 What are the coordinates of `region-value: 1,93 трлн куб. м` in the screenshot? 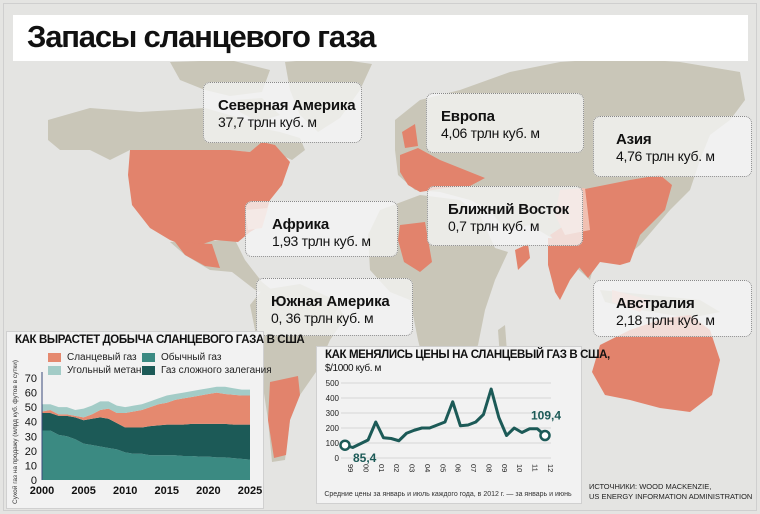 It's located at (321, 241).